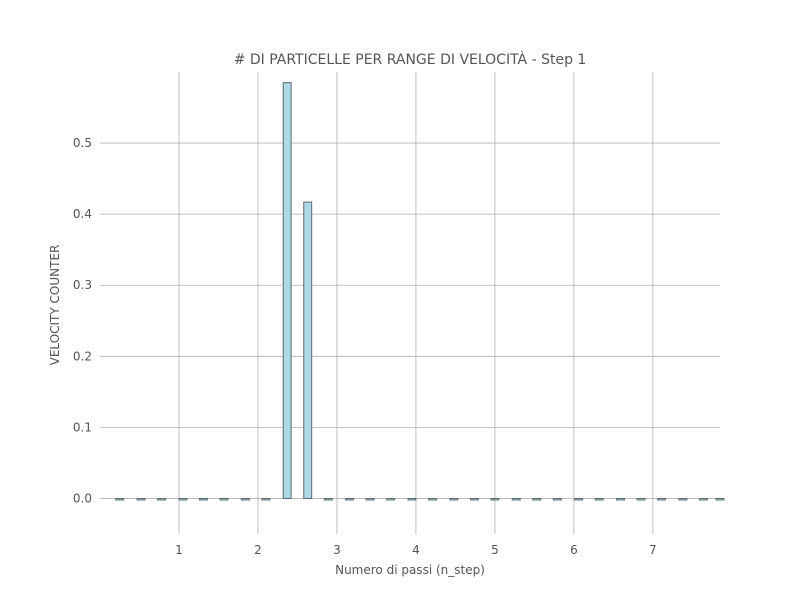 The image size is (800, 600). I want to click on y-axis-label: VELOCITY COUNTER, so click(55, 305).